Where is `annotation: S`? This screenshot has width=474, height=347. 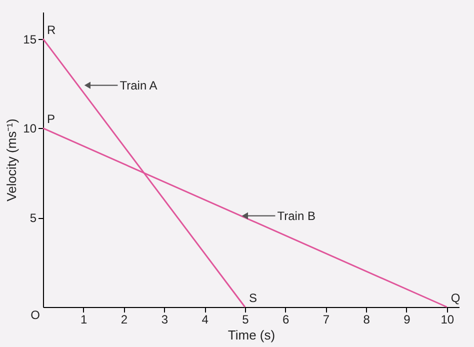
annotation: S is located at coordinates (252, 298).